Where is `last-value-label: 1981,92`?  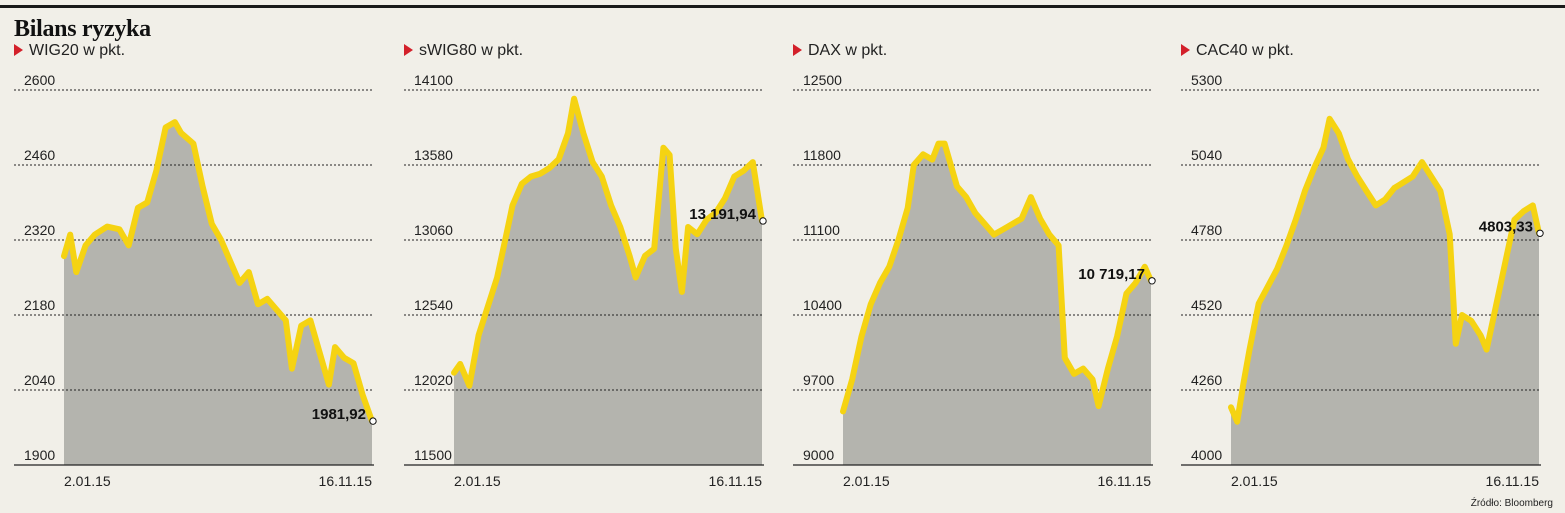 last-value-label: 1981,92 is located at coordinates (339, 414).